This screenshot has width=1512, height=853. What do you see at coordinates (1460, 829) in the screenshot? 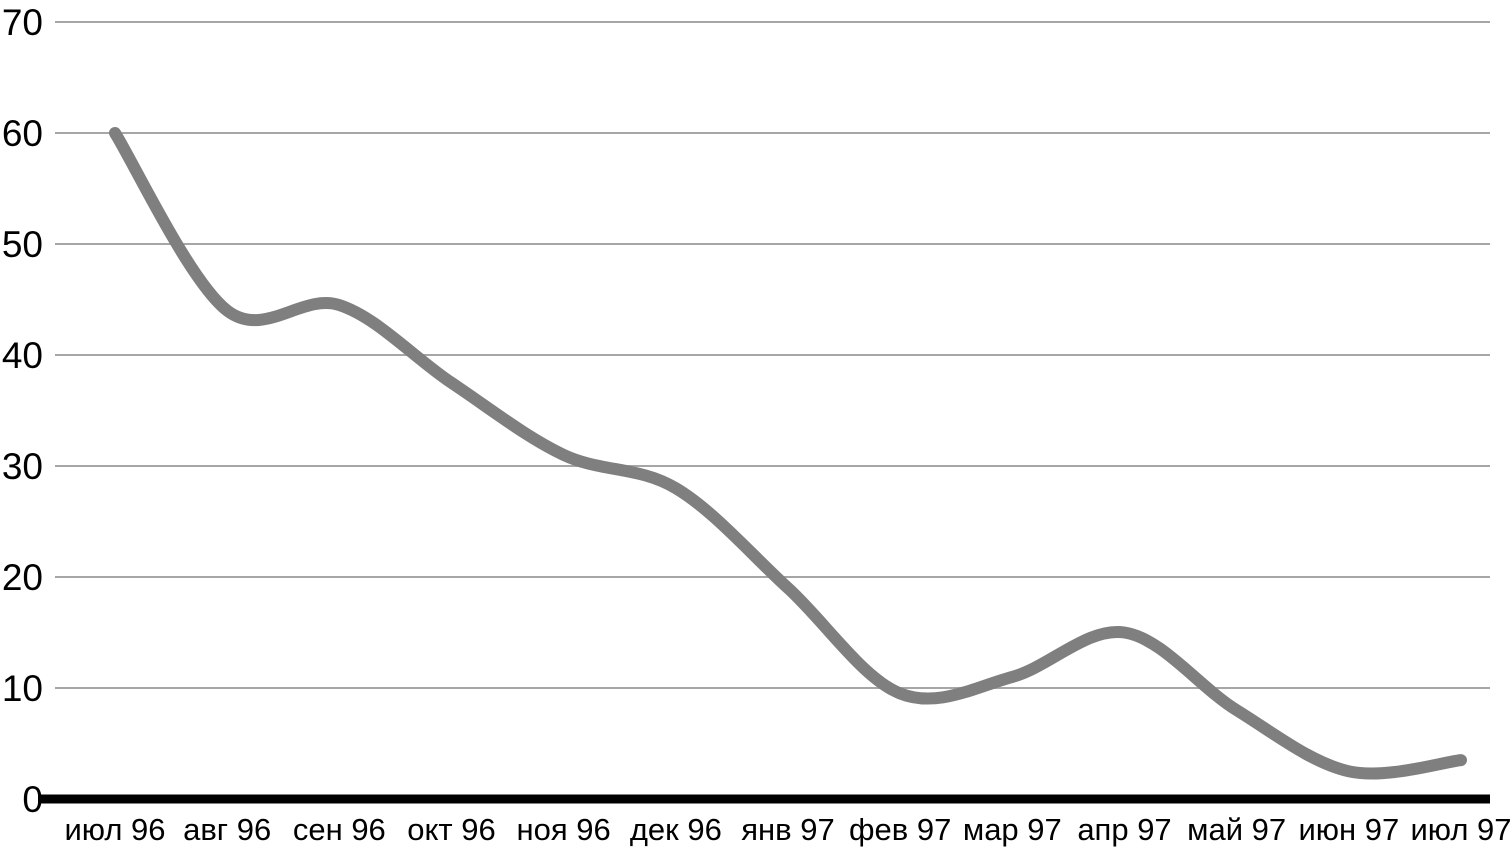
I see `x-tick-label-12: июл 97` at bounding box center [1460, 829].